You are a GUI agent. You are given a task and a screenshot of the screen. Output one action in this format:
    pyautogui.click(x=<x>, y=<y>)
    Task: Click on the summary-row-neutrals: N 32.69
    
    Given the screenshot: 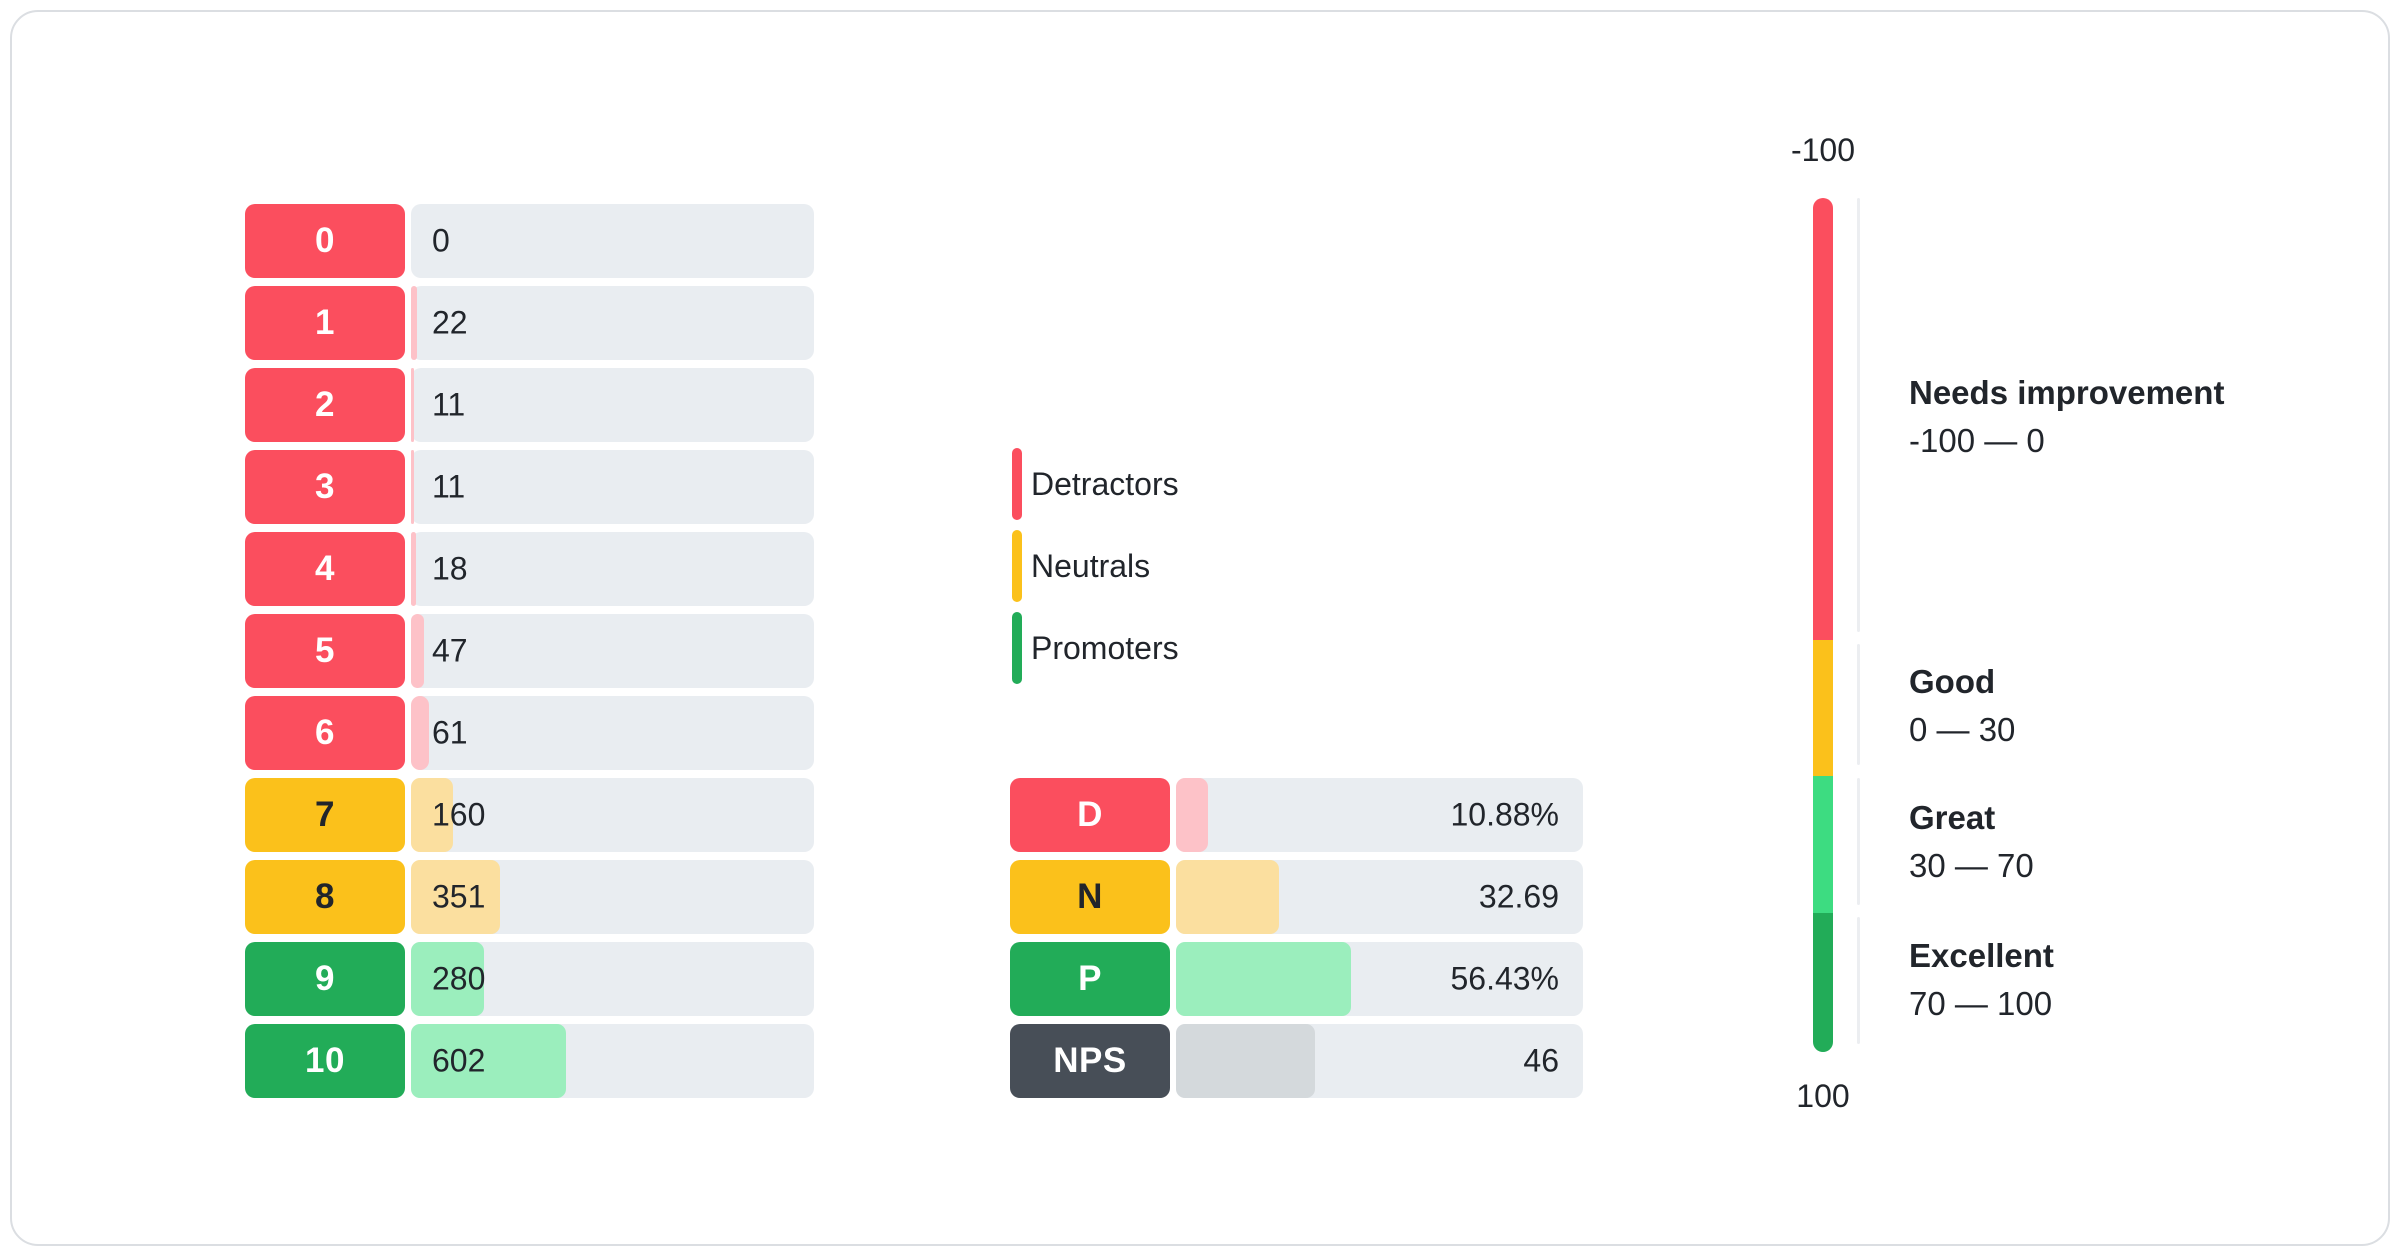 What is the action you would take?
    pyautogui.click(x=1296, y=897)
    